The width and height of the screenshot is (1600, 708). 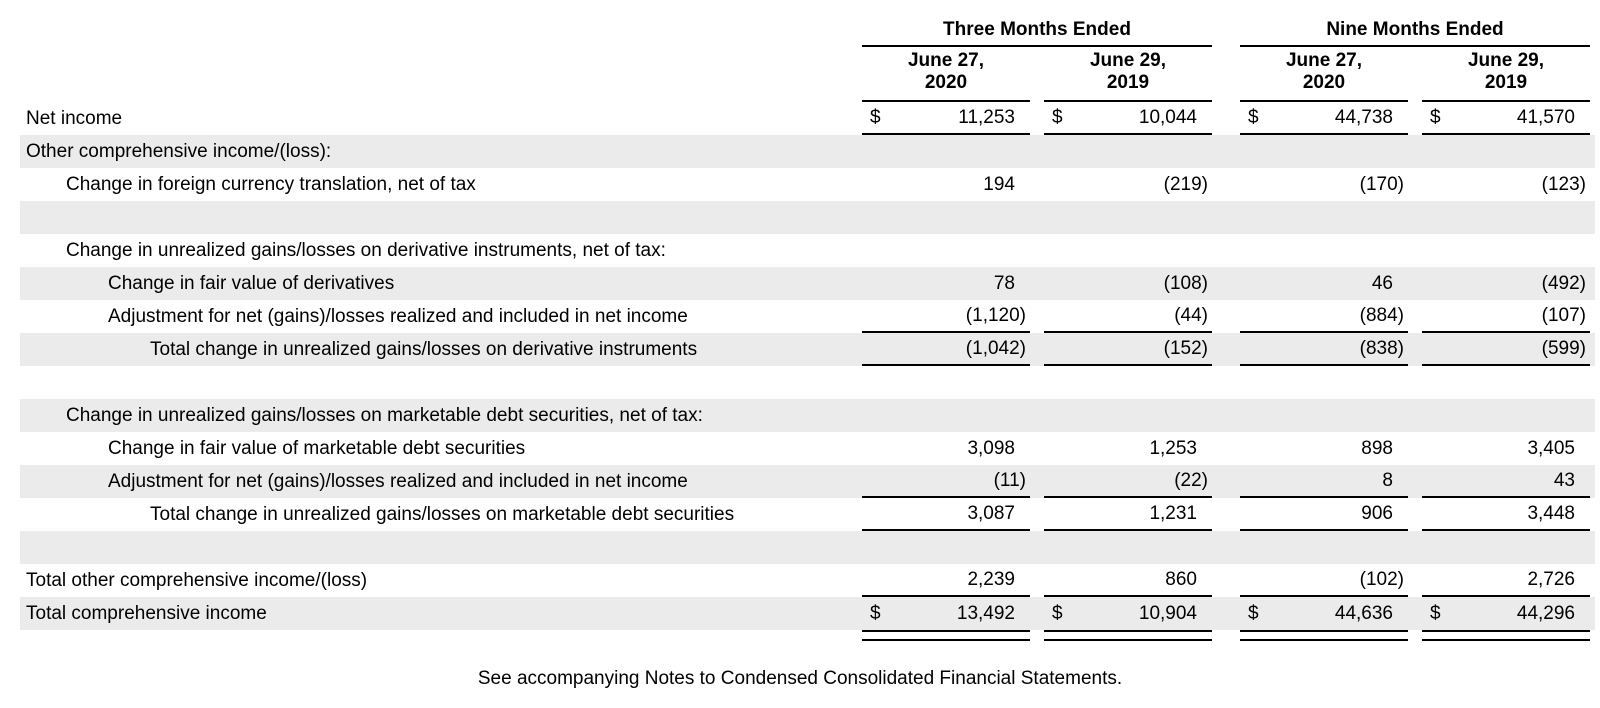 What do you see at coordinates (1506, 349) in the screenshot?
I see `value-cell: (599)` at bounding box center [1506, 349].